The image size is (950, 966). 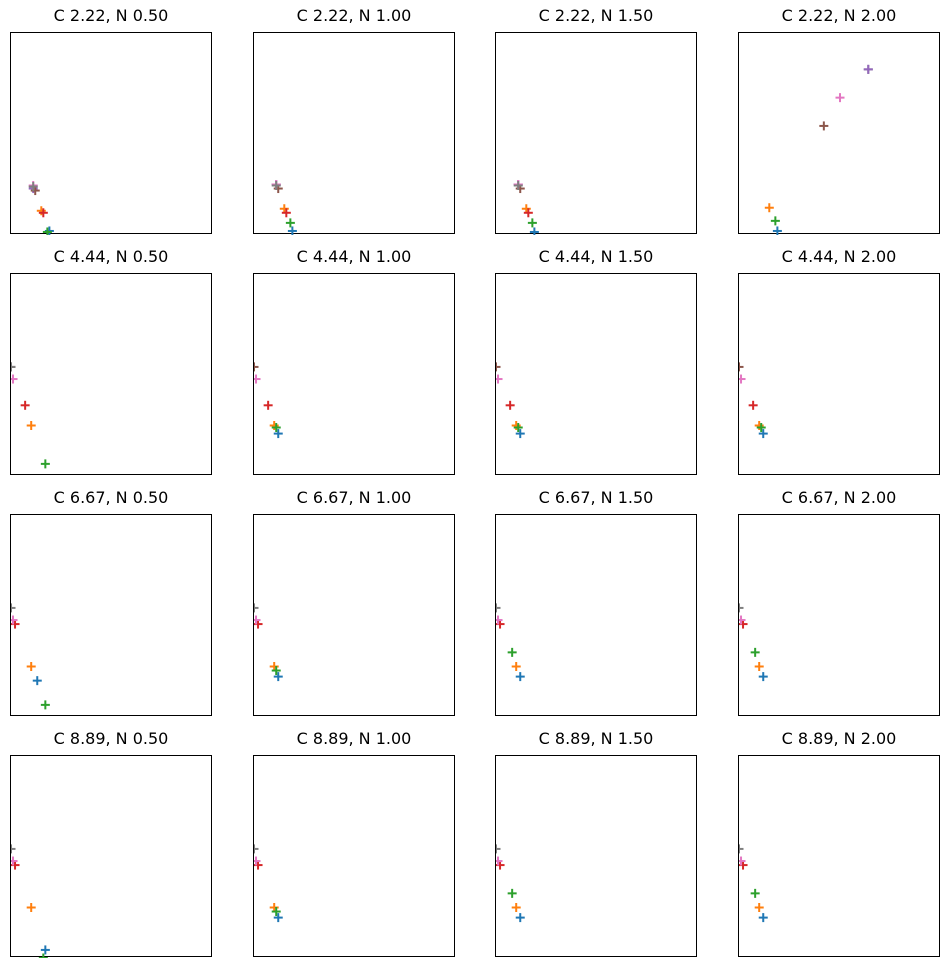 I want to click on subplot-title: C 2.22, N 1.50, so click(x=596, y=15).